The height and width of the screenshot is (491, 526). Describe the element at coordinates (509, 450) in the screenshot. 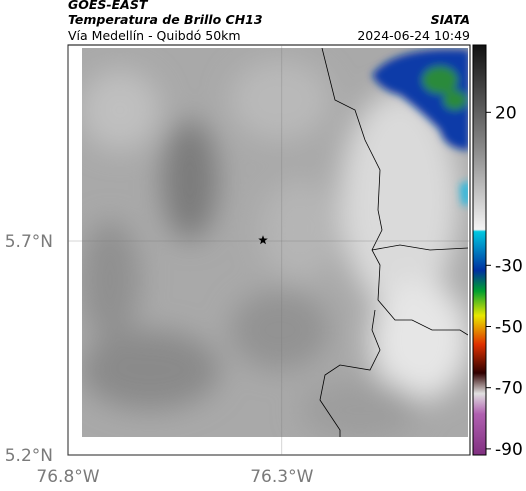

I see `colorbar-tick-label: -90` at that location.